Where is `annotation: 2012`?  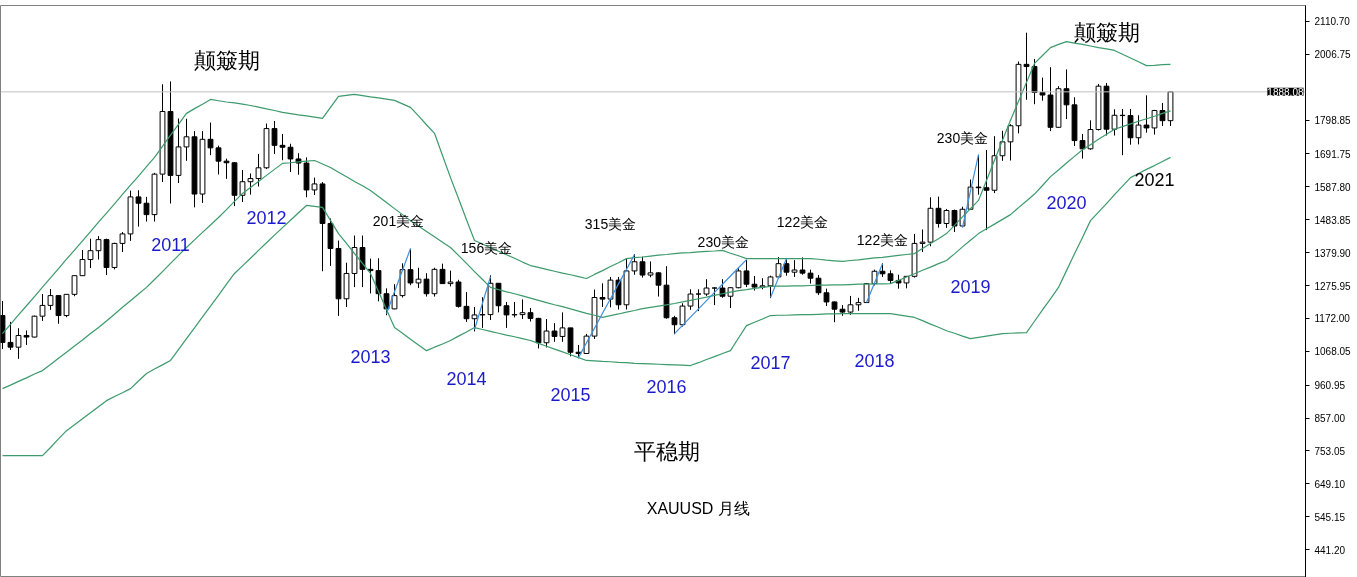
annotation: 2012 is located at coordinates (266, 218).